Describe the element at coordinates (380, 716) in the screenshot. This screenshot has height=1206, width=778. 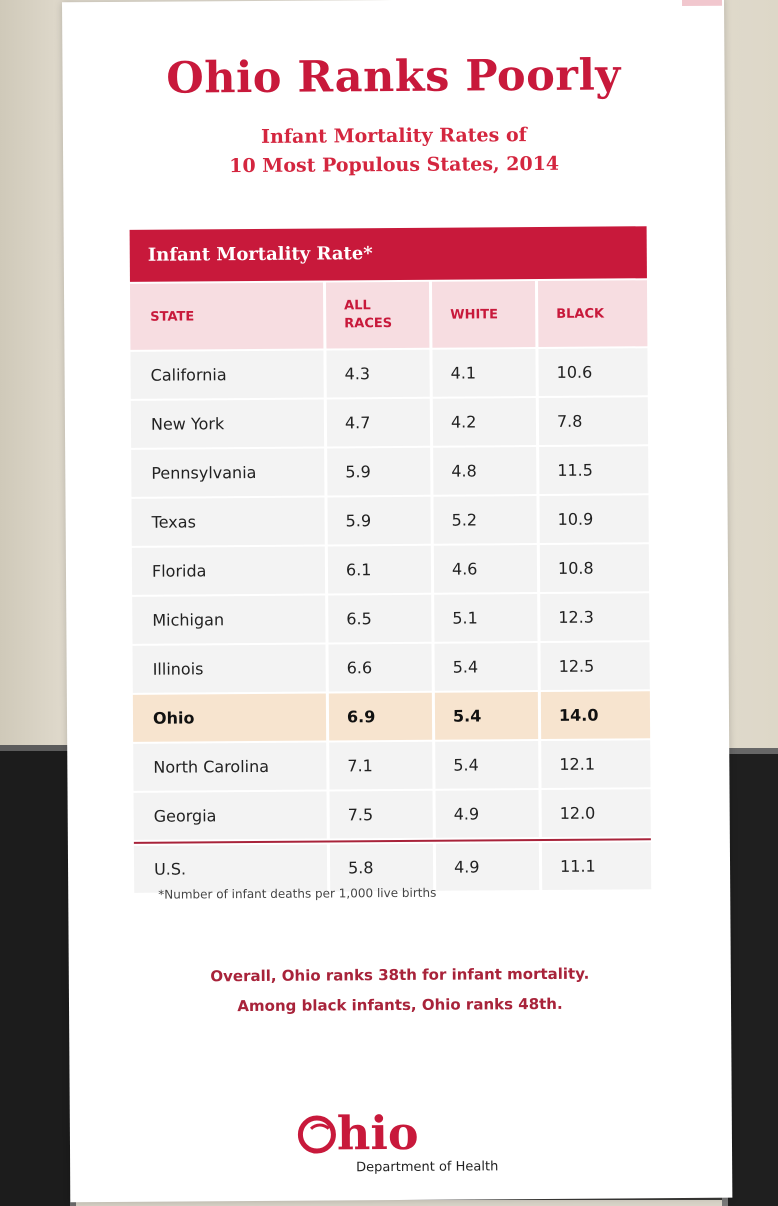
I see `all-races-cell: 6.9` at that location.